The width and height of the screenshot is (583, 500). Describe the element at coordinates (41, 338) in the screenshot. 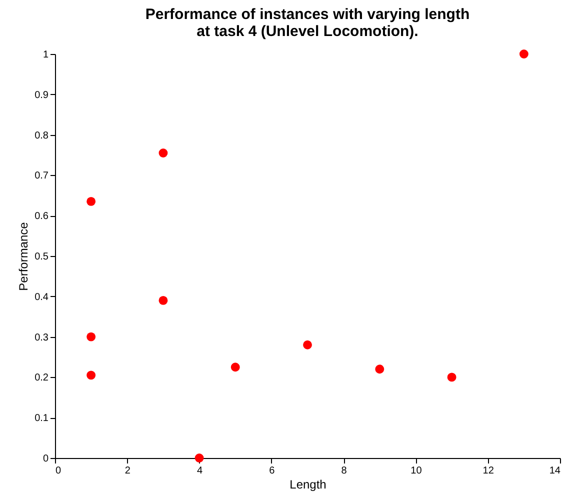

I see `y-tick-label: 0.3` at that location.